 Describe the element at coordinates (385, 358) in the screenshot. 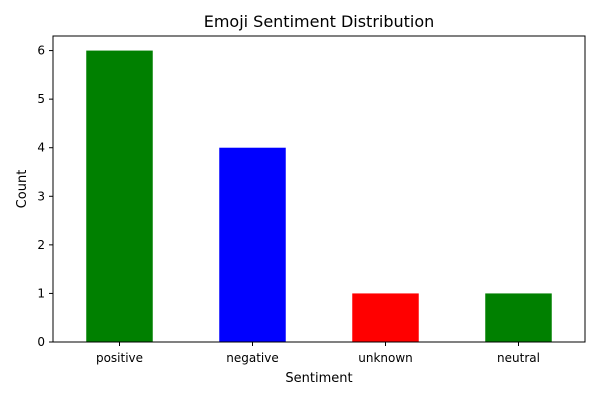

I see `x-tick-label: unknown` at that location.